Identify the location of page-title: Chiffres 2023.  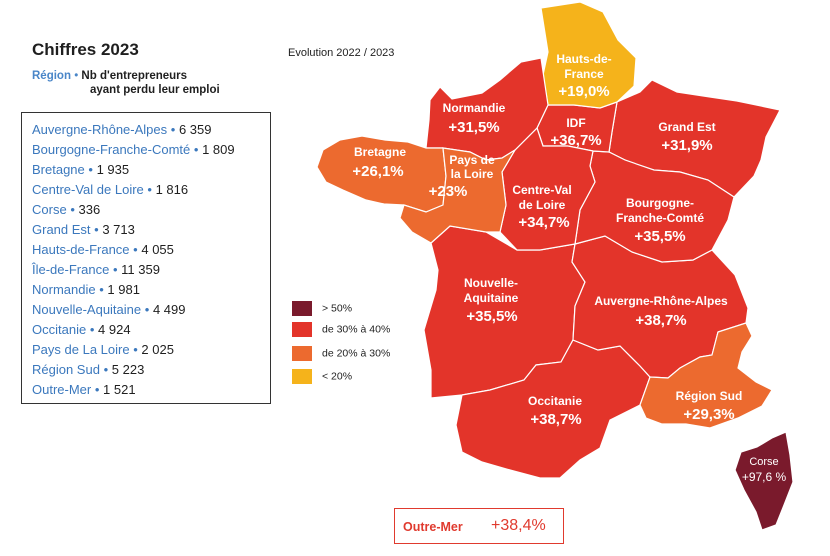
(85, 49).